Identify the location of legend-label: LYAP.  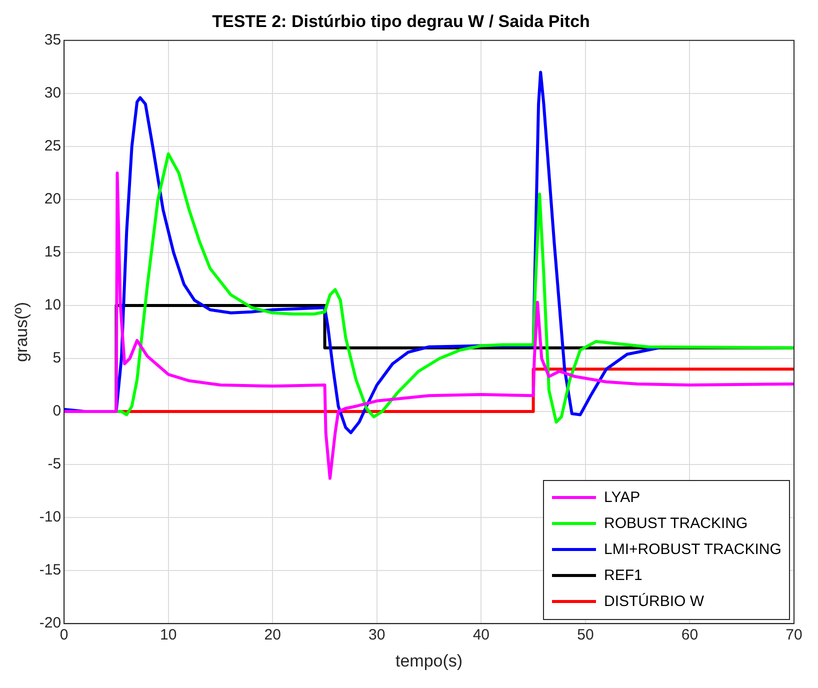
(622, 497).